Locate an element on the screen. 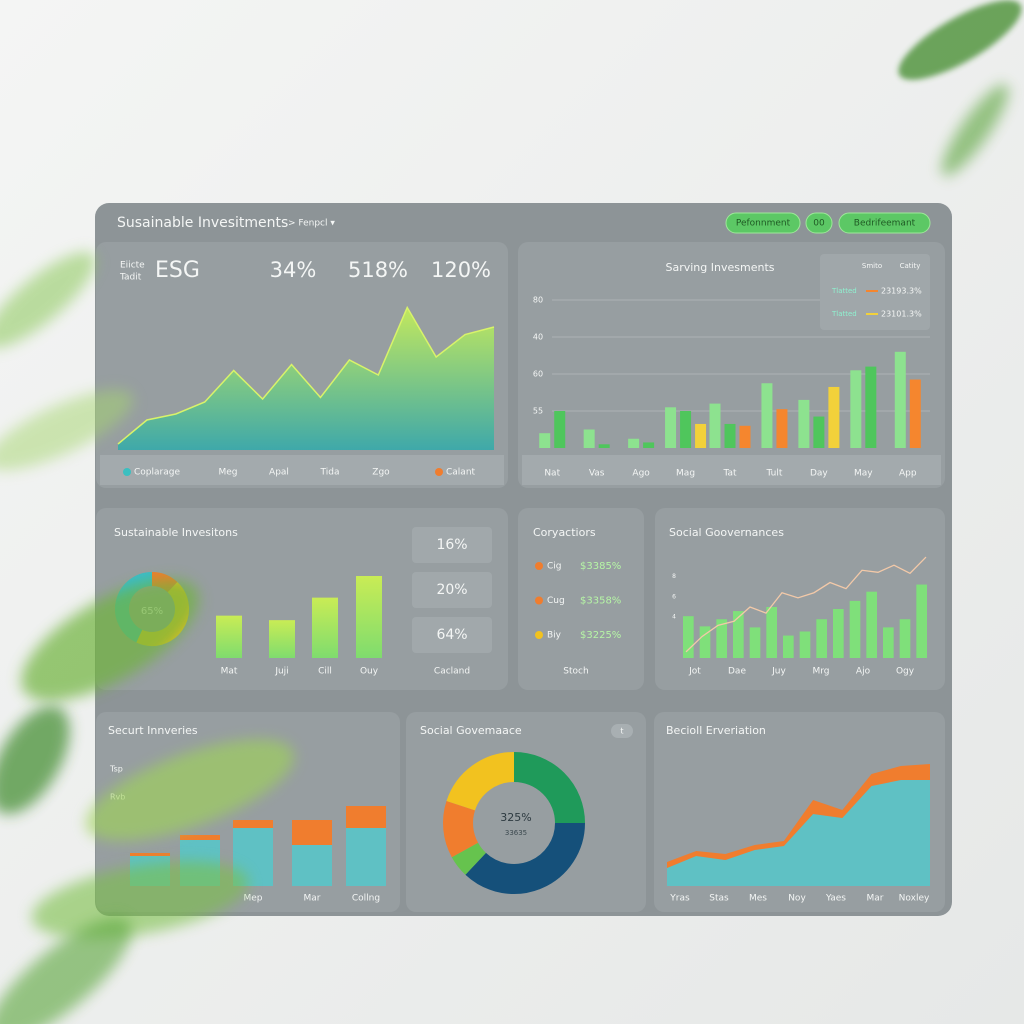 This screenshot has width=1024, height=1024. x-tick-label: Mat is located at coordinates (229, 672).